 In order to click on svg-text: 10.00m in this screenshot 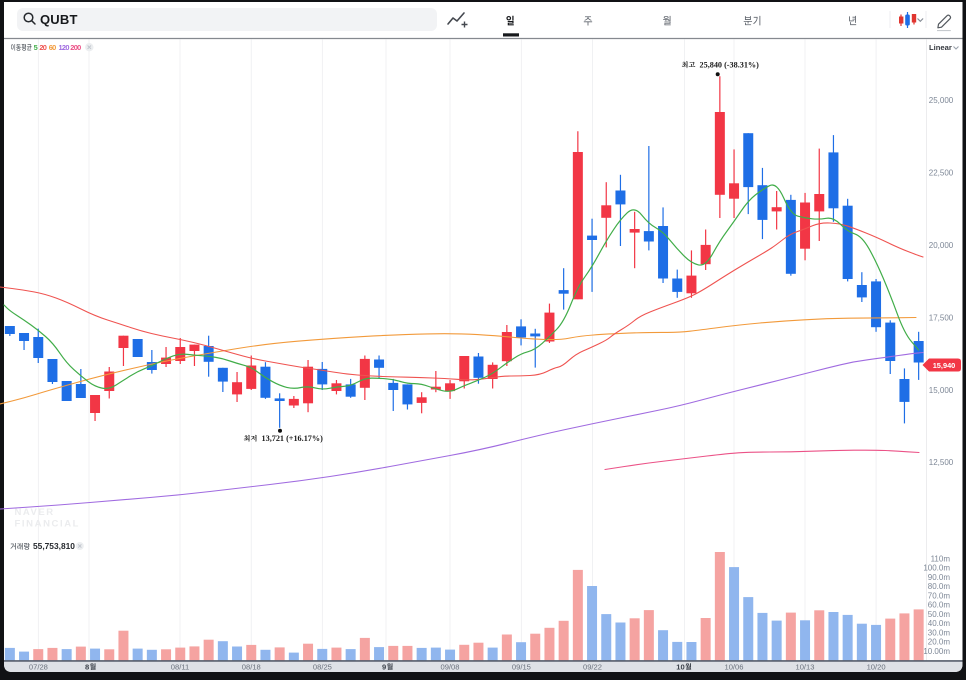, I will do `click(936, 651)`.